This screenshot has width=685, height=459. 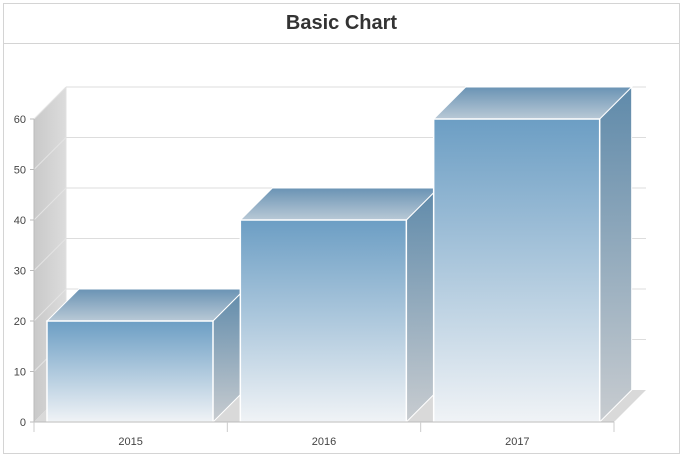 What do you see at coordinates (20, 373) in the screenshot?
I see `y-tick-label: 10` at bounding box center [20, 373].